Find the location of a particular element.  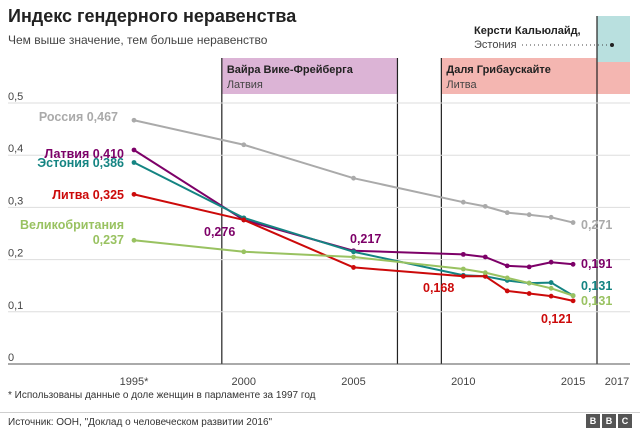

annotation-label: 0,217 is located at coordinates (365, 239).